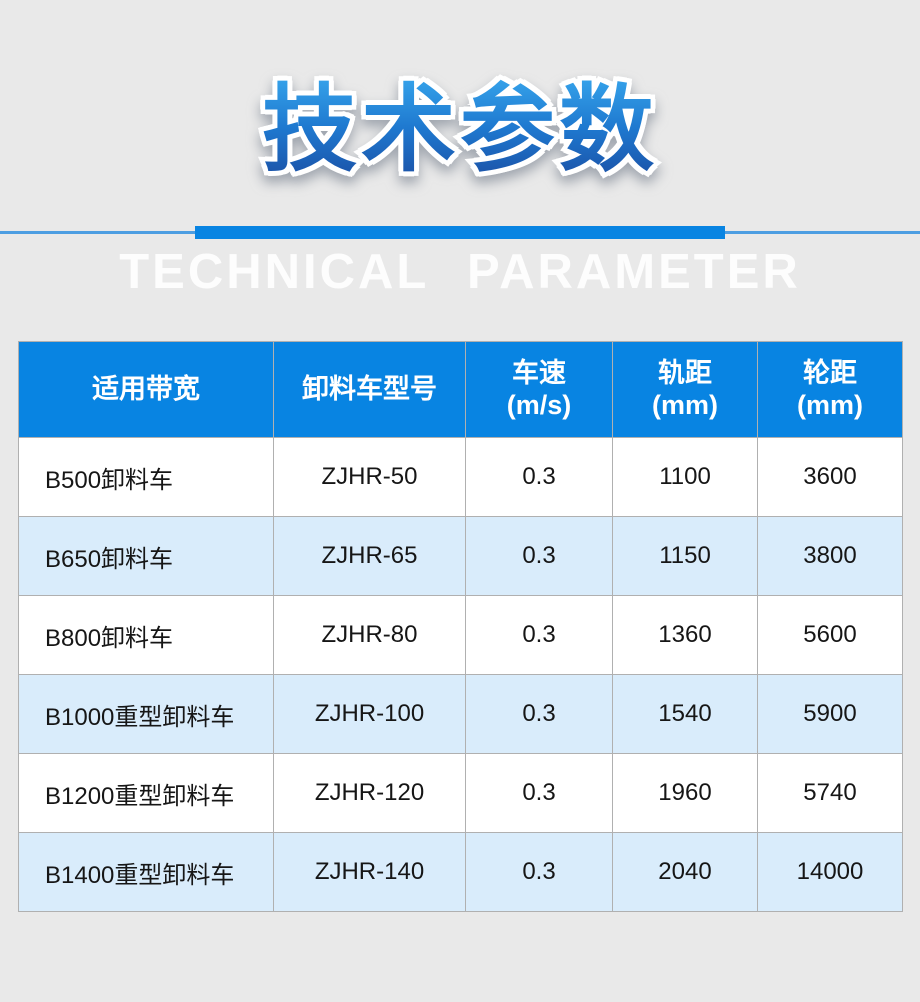 The height and width of the screenshot is (1002, 920). I want to click on col-header-label: 车速, so click(539, 373).